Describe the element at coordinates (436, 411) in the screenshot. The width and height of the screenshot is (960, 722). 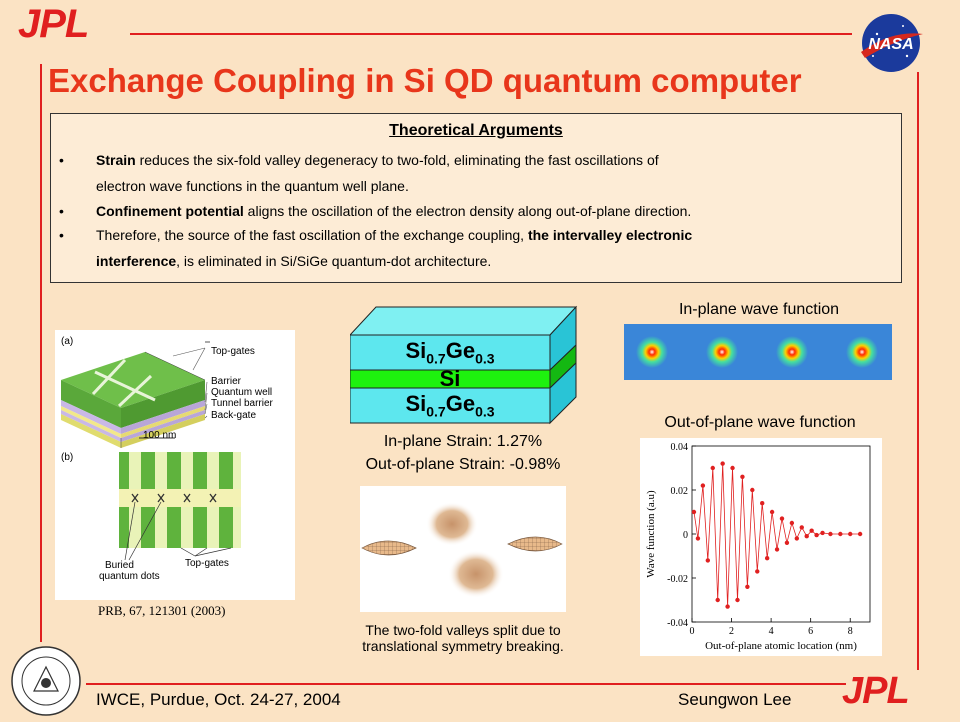
I see `bottom-layer-si-fraction: 0.7` at that location.